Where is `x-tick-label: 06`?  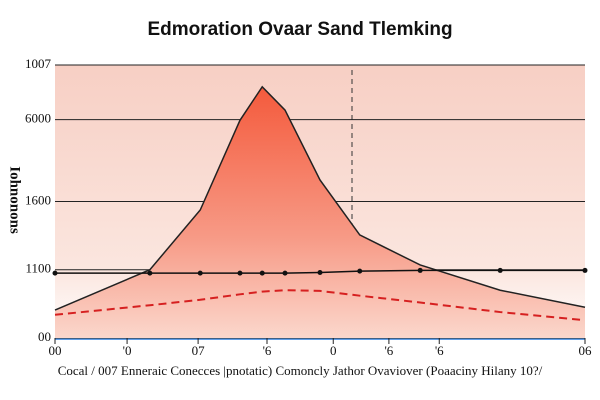 x-tick-label: 06 is located at coordinates (586, 350).